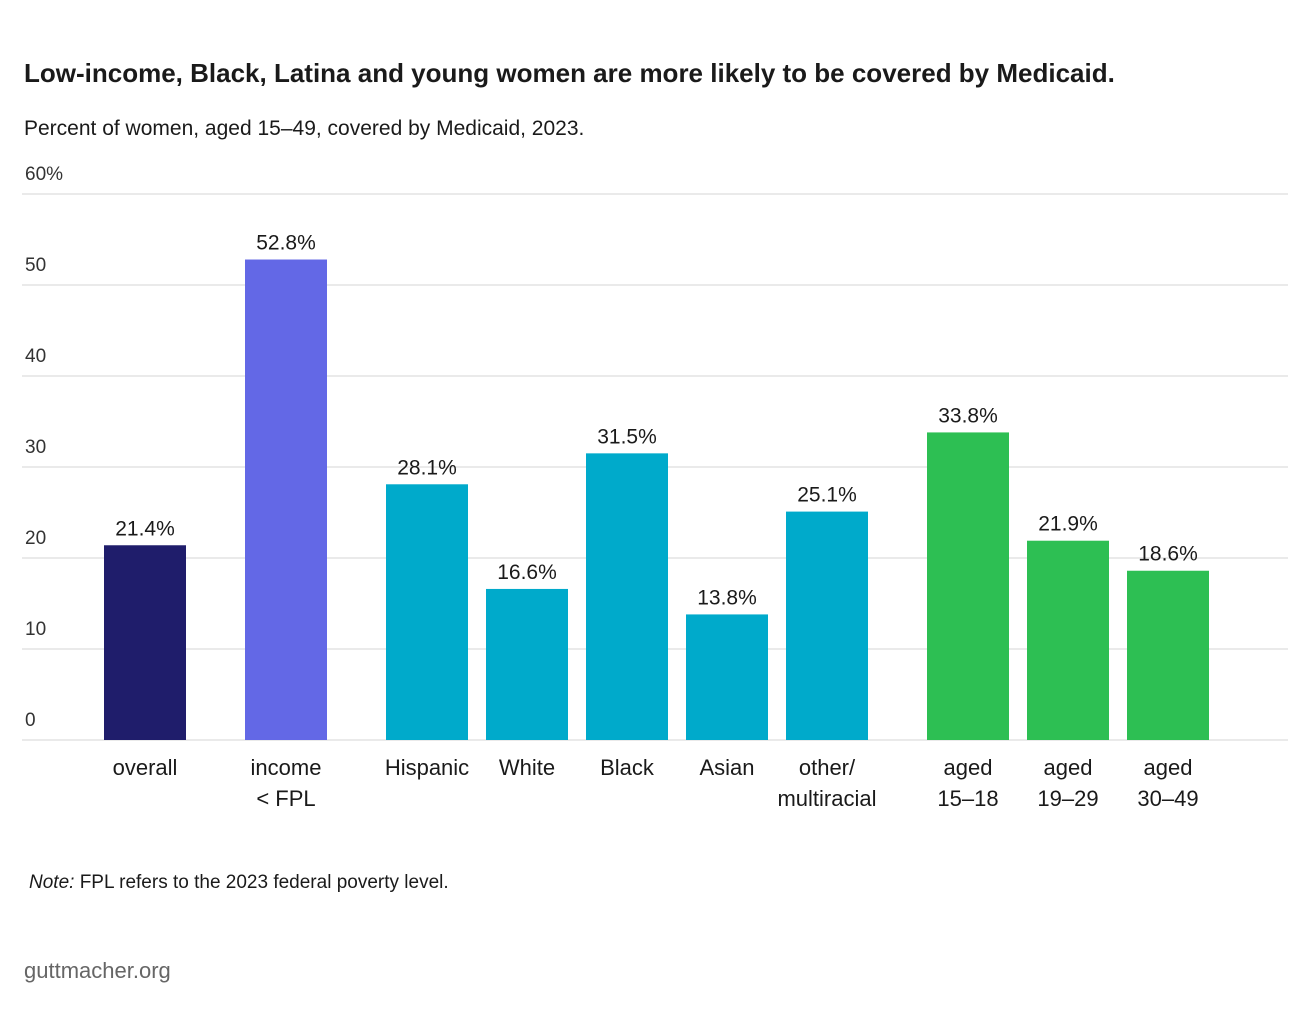 The width and height of the screenshot is (1300, 1014). Describe the element at coordinates (1068, 524) in the screenshot. I see `value-label: 21.9%` at that location.